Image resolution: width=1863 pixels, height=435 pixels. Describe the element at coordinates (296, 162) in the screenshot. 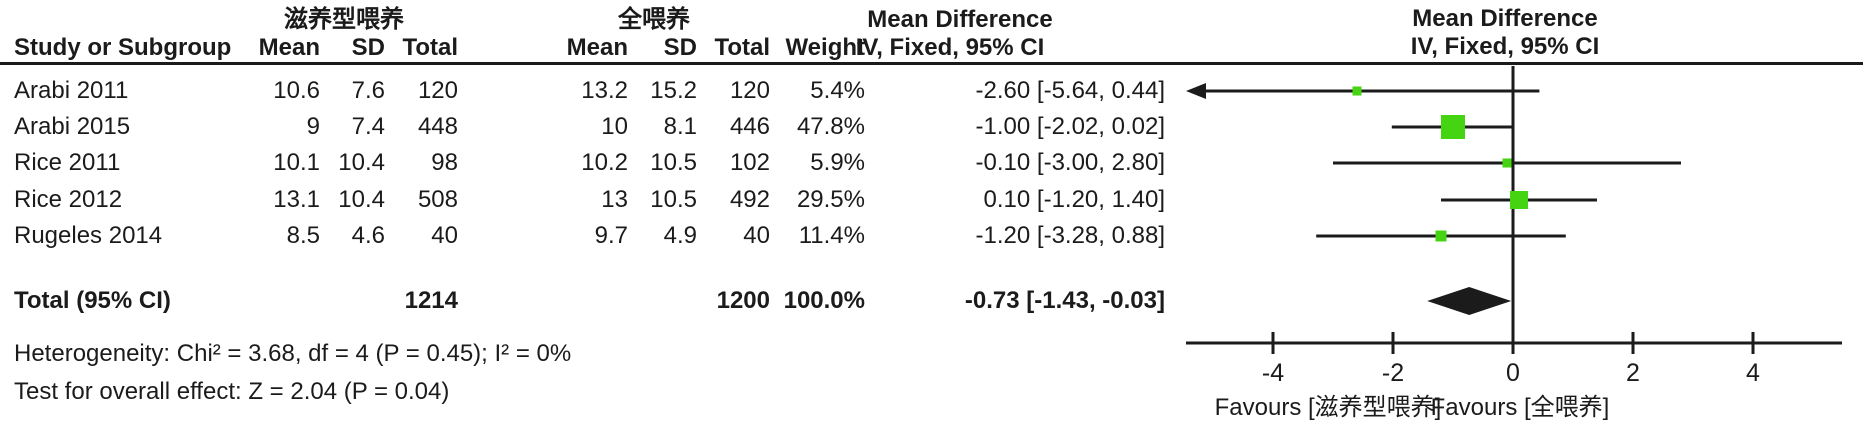

I see `mean1: 10.1` at that location.